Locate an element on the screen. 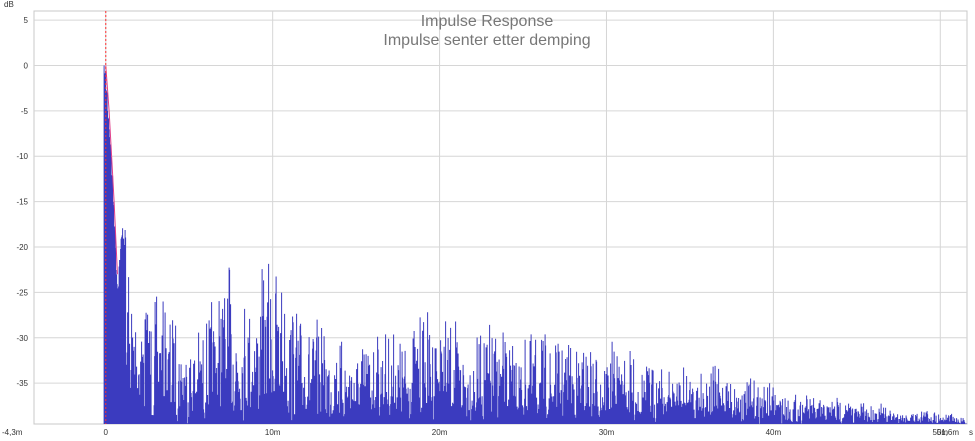 This screenshot has width=975, height=441. x-tick-label: 51,6m is located at coordinates (948, 432).